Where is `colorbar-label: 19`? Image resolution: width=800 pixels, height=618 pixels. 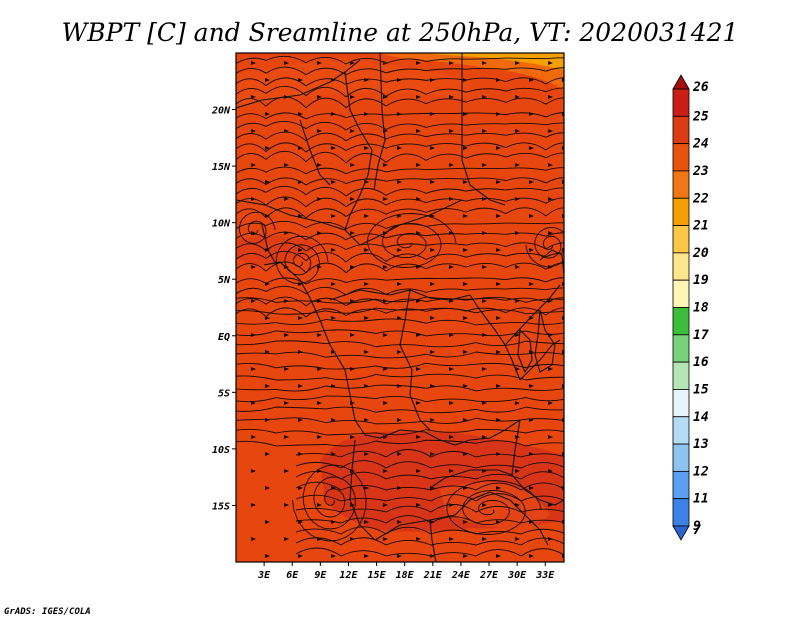 colorbar-label: 19 is located at coordinates (701, 280).